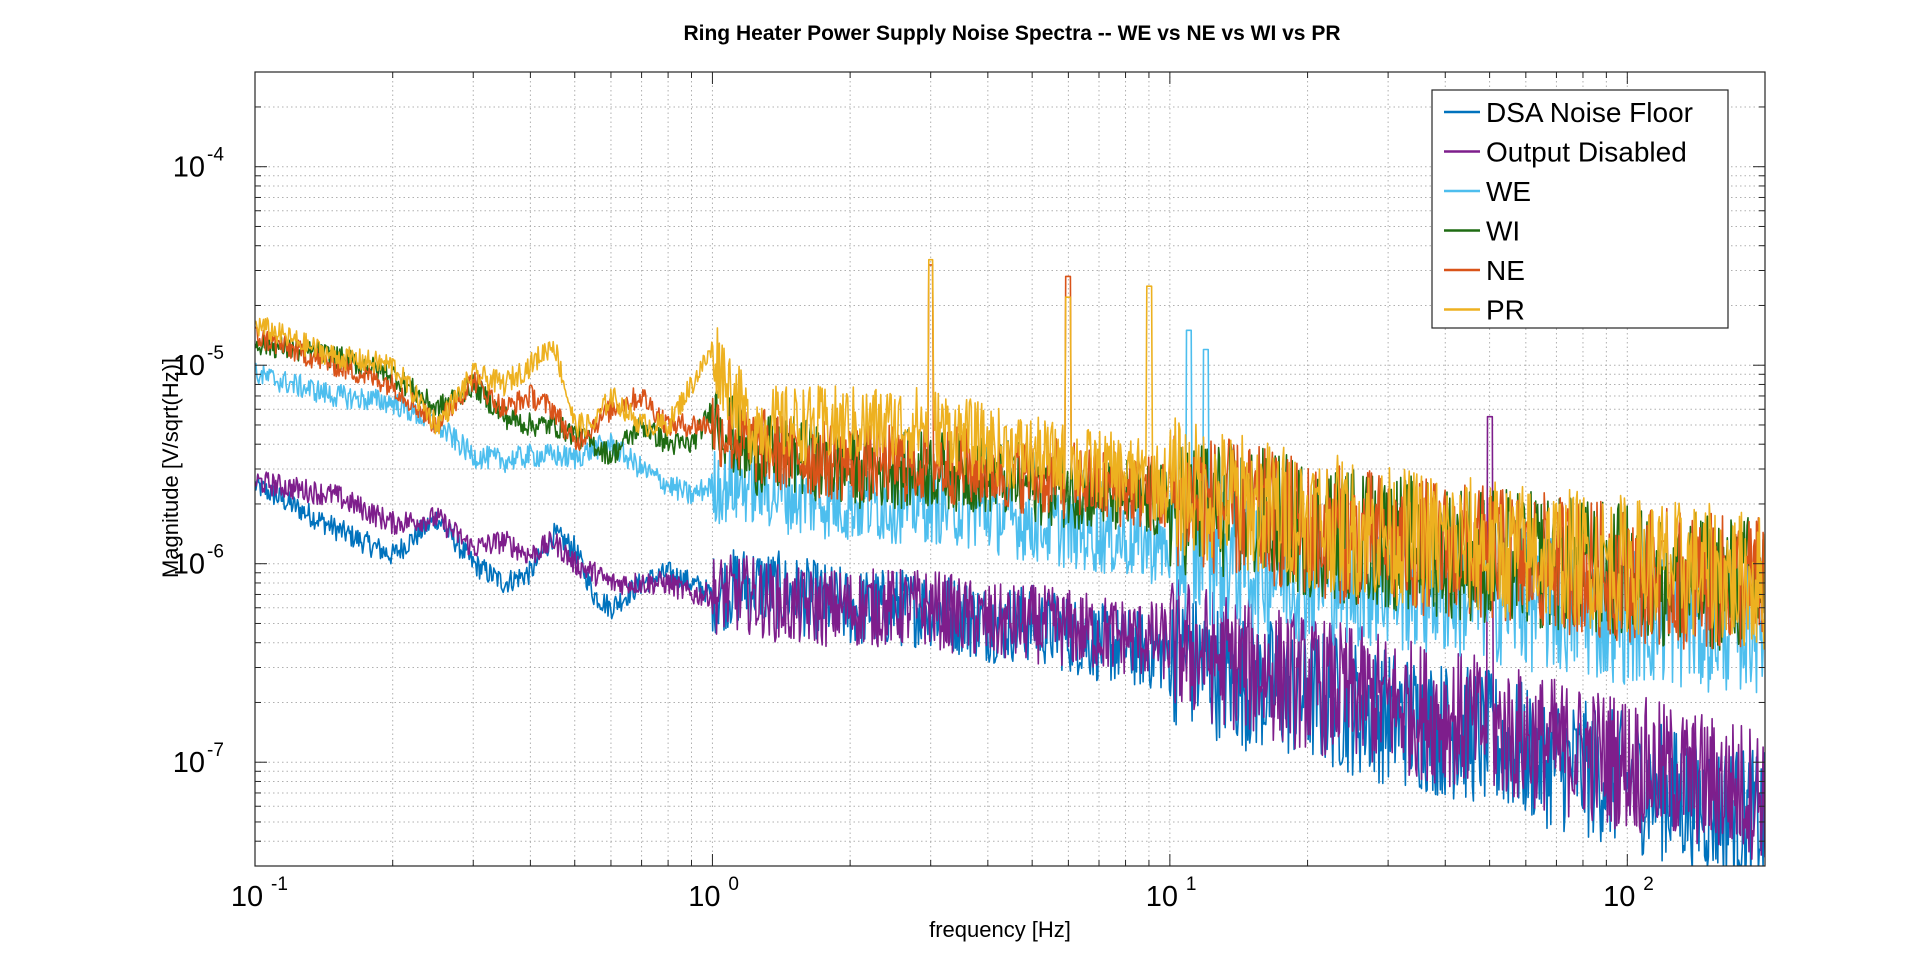 This screenshot has height=961, width=1921. I want to click on x-tick-exponent: 0, so click(733, 884).